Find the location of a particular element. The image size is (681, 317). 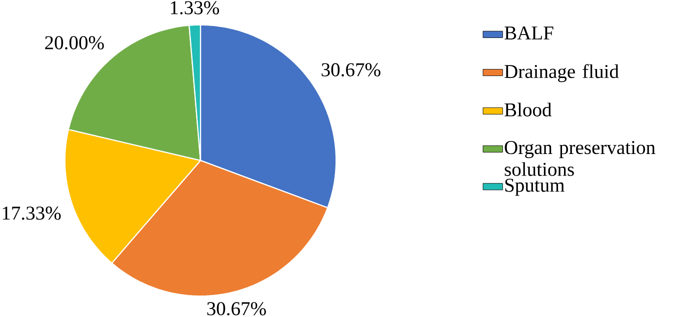

legend-label: BALF is located at coordinates (529, 33).